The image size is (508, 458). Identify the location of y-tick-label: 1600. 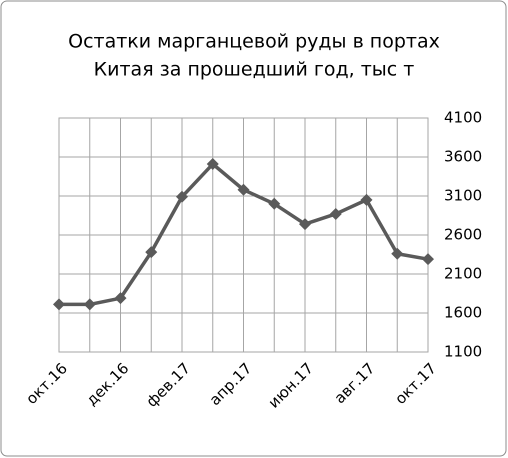
(463, 313).